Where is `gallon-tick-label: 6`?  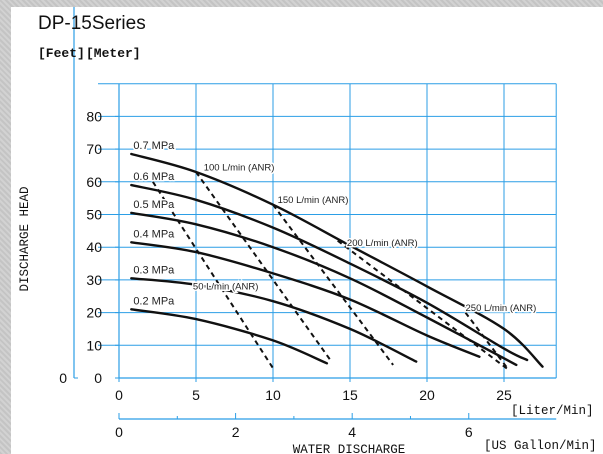
gallon-tick-label: 6 is located at coordinates (469, 432).